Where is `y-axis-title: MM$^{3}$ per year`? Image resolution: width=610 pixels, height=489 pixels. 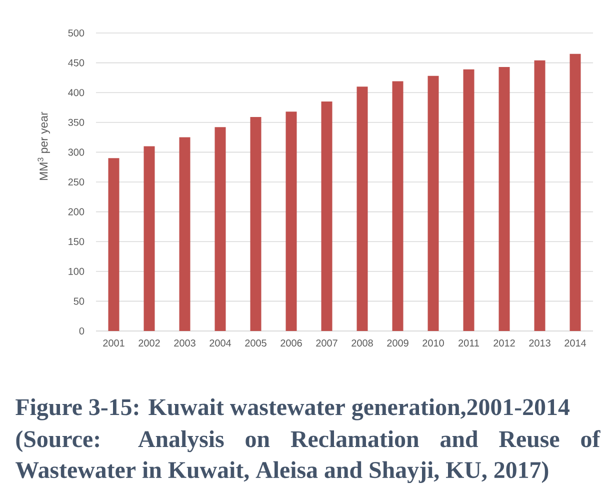
y-axis-title: MM$^{3}$ per year is located at coordinates (44, 146).